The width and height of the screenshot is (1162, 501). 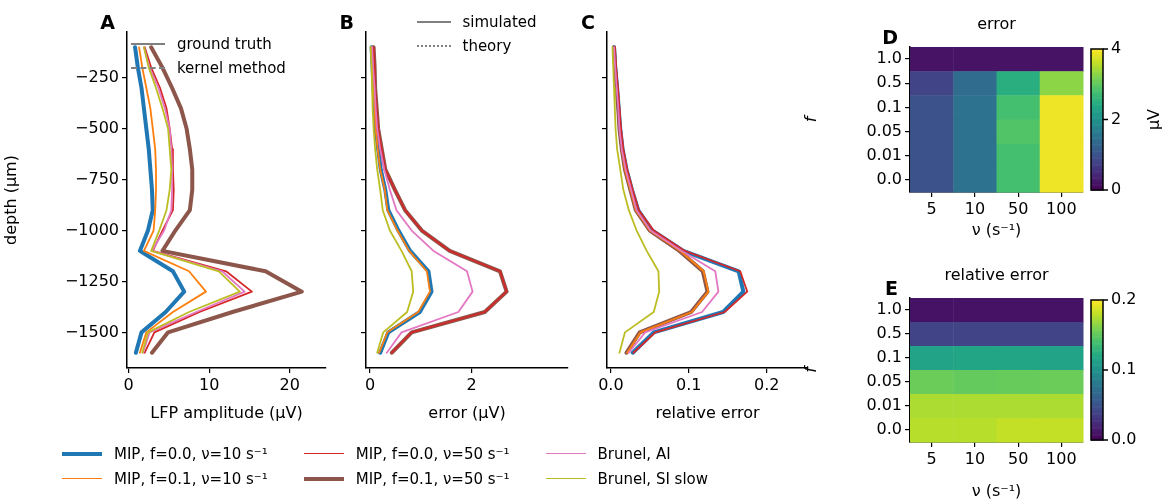 What do you see at coordinates (1116, 48) in the screenshot?
I see `color-bar-label: 4` at bounding box center [1116, 48].